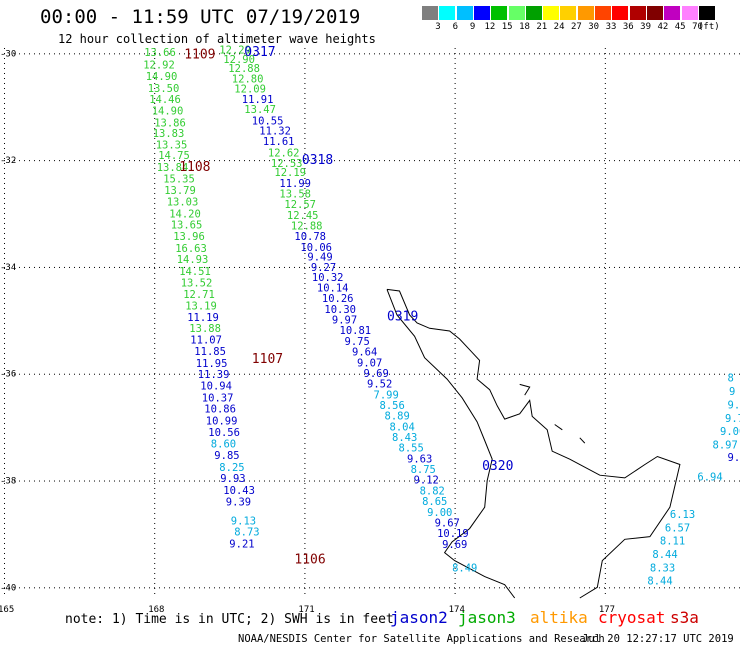 Image resolution: width=740 pixels, height=650 pixels. What do you see at coordinates (338, 299) in the screenshot?
I see `wave-height-label: 10.26` at bounding box center [338, 299].